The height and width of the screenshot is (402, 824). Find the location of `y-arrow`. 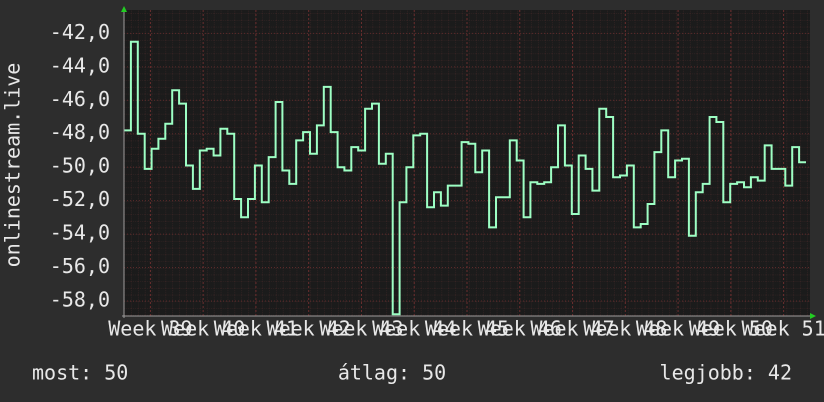

y-arrow is located at coordinates (124, 9).